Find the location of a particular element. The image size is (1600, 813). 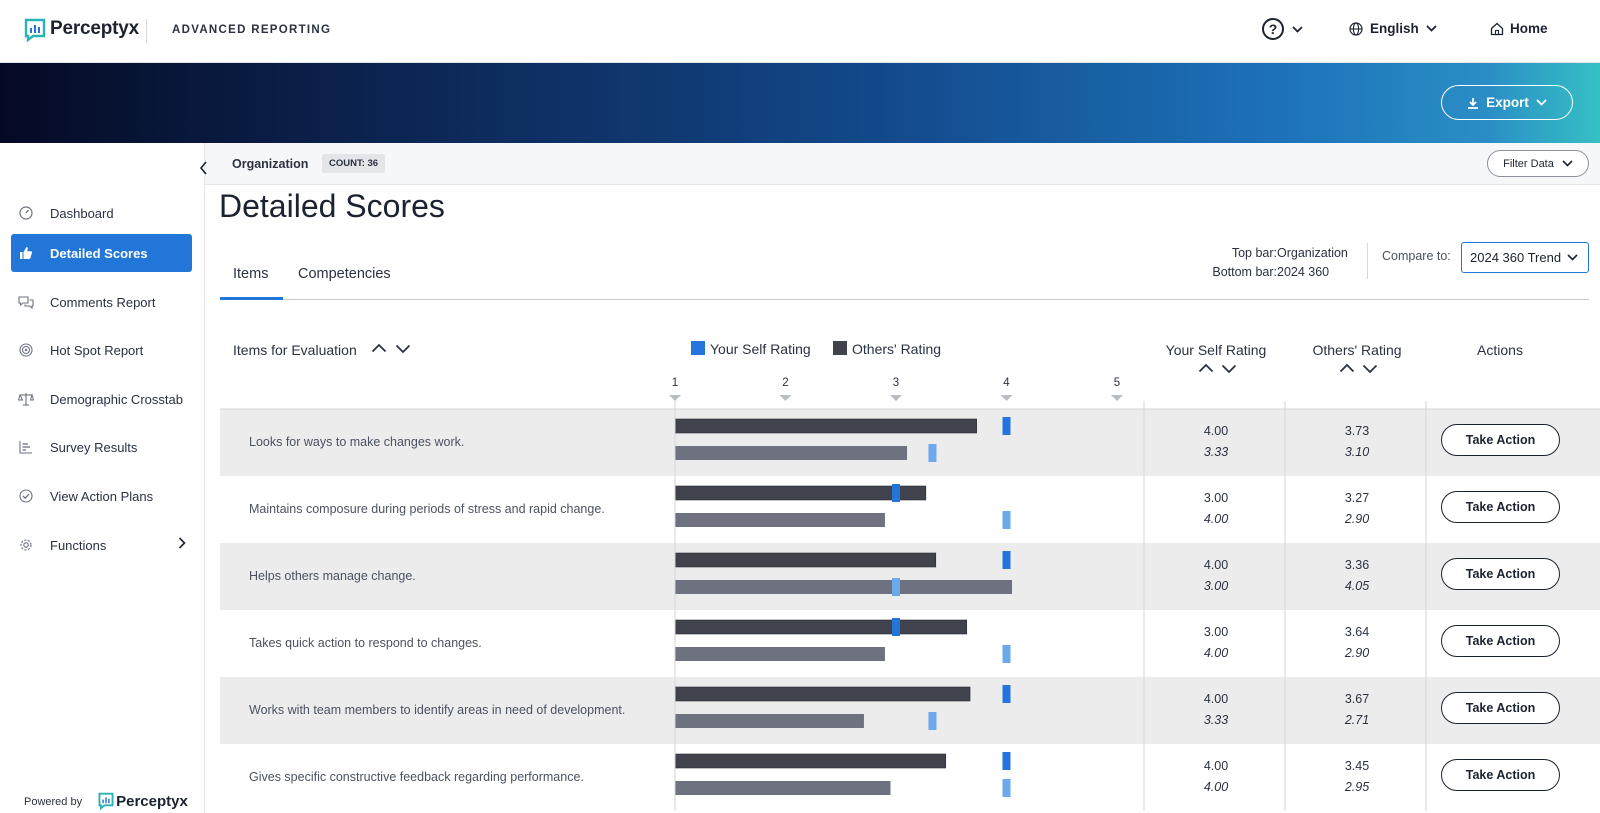

sidebar-item-functions: Functions is located at coordinates (101, 545).